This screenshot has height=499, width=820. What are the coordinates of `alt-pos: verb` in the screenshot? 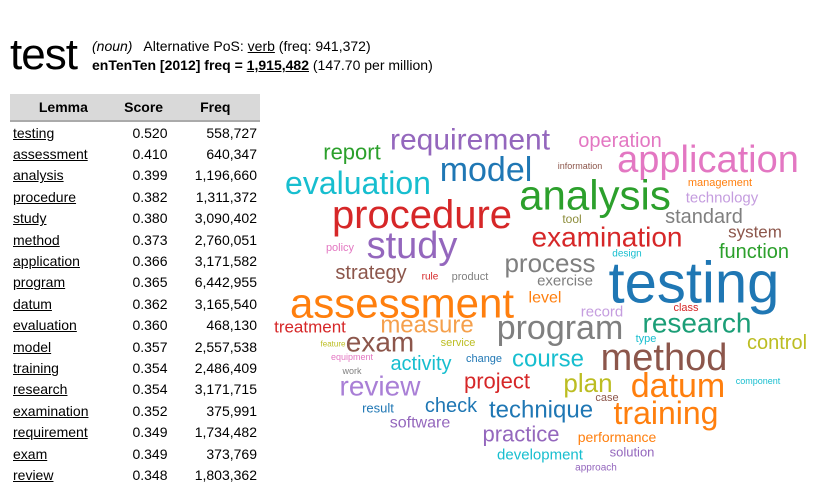 It's located at (261, 46).